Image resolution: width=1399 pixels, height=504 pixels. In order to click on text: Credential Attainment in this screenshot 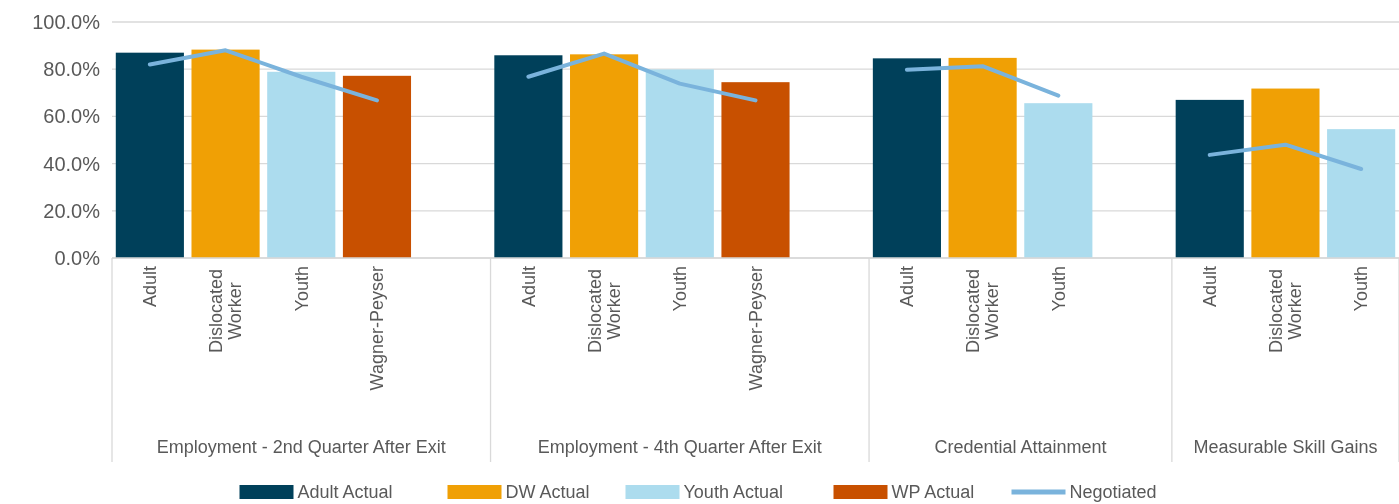, I will do `click(1020, 447)`.